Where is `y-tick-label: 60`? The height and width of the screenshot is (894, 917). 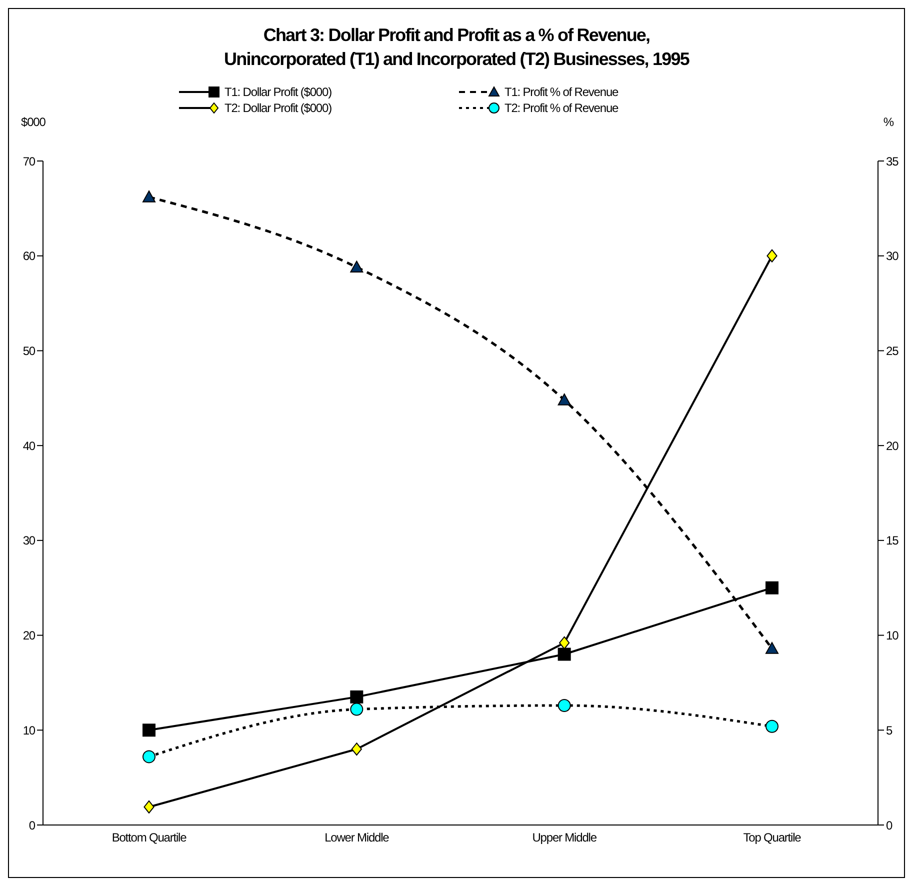 y-tick-label: 60 is located at coordinates (29, 256).